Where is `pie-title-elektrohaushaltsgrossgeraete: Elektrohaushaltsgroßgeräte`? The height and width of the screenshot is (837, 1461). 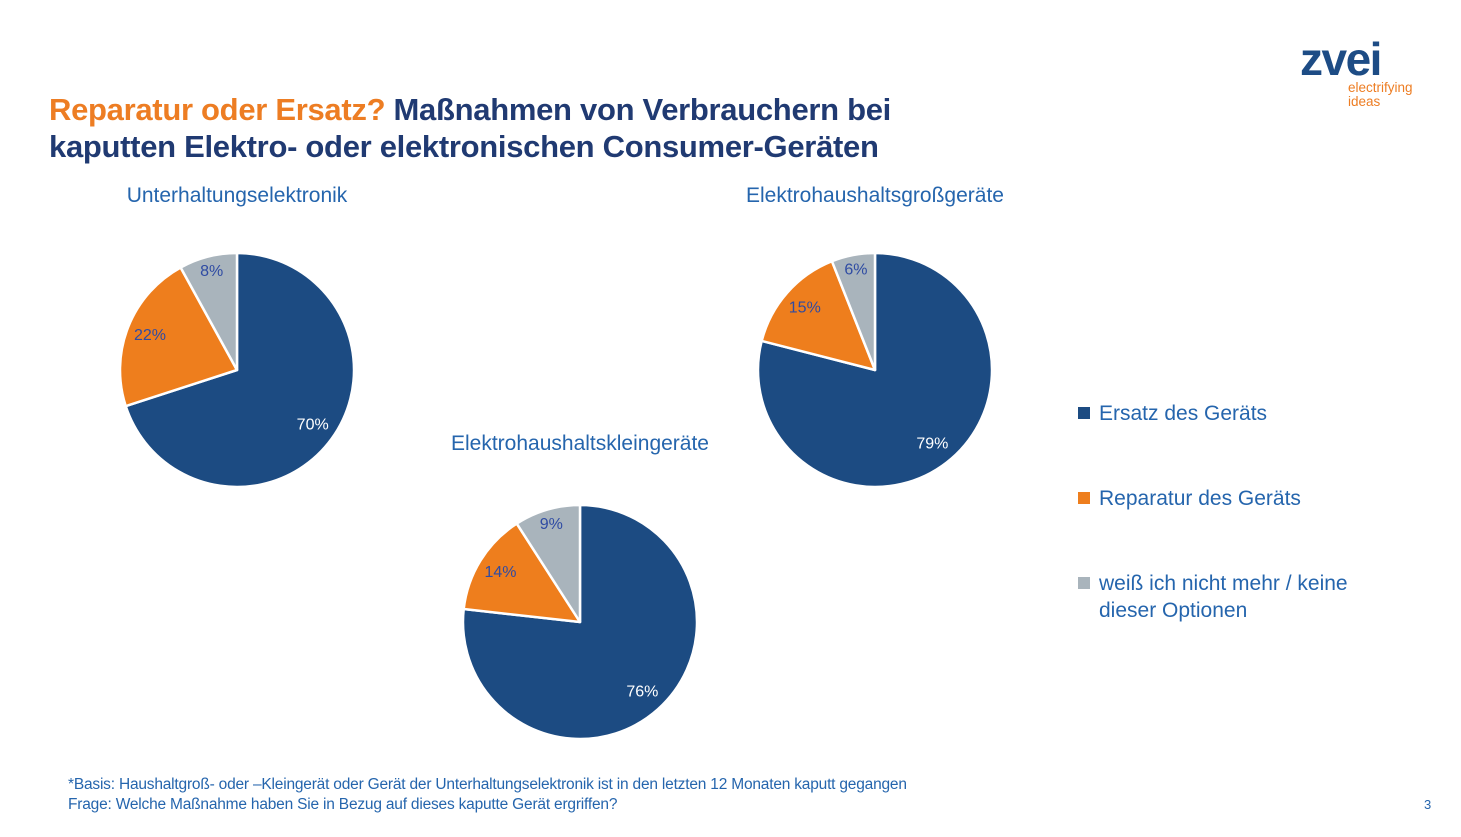 pie-title-elektrohaushaltsgrossgeraete: Elektrohaushaltsgroßgeräte is located at coordinates (875, 195).